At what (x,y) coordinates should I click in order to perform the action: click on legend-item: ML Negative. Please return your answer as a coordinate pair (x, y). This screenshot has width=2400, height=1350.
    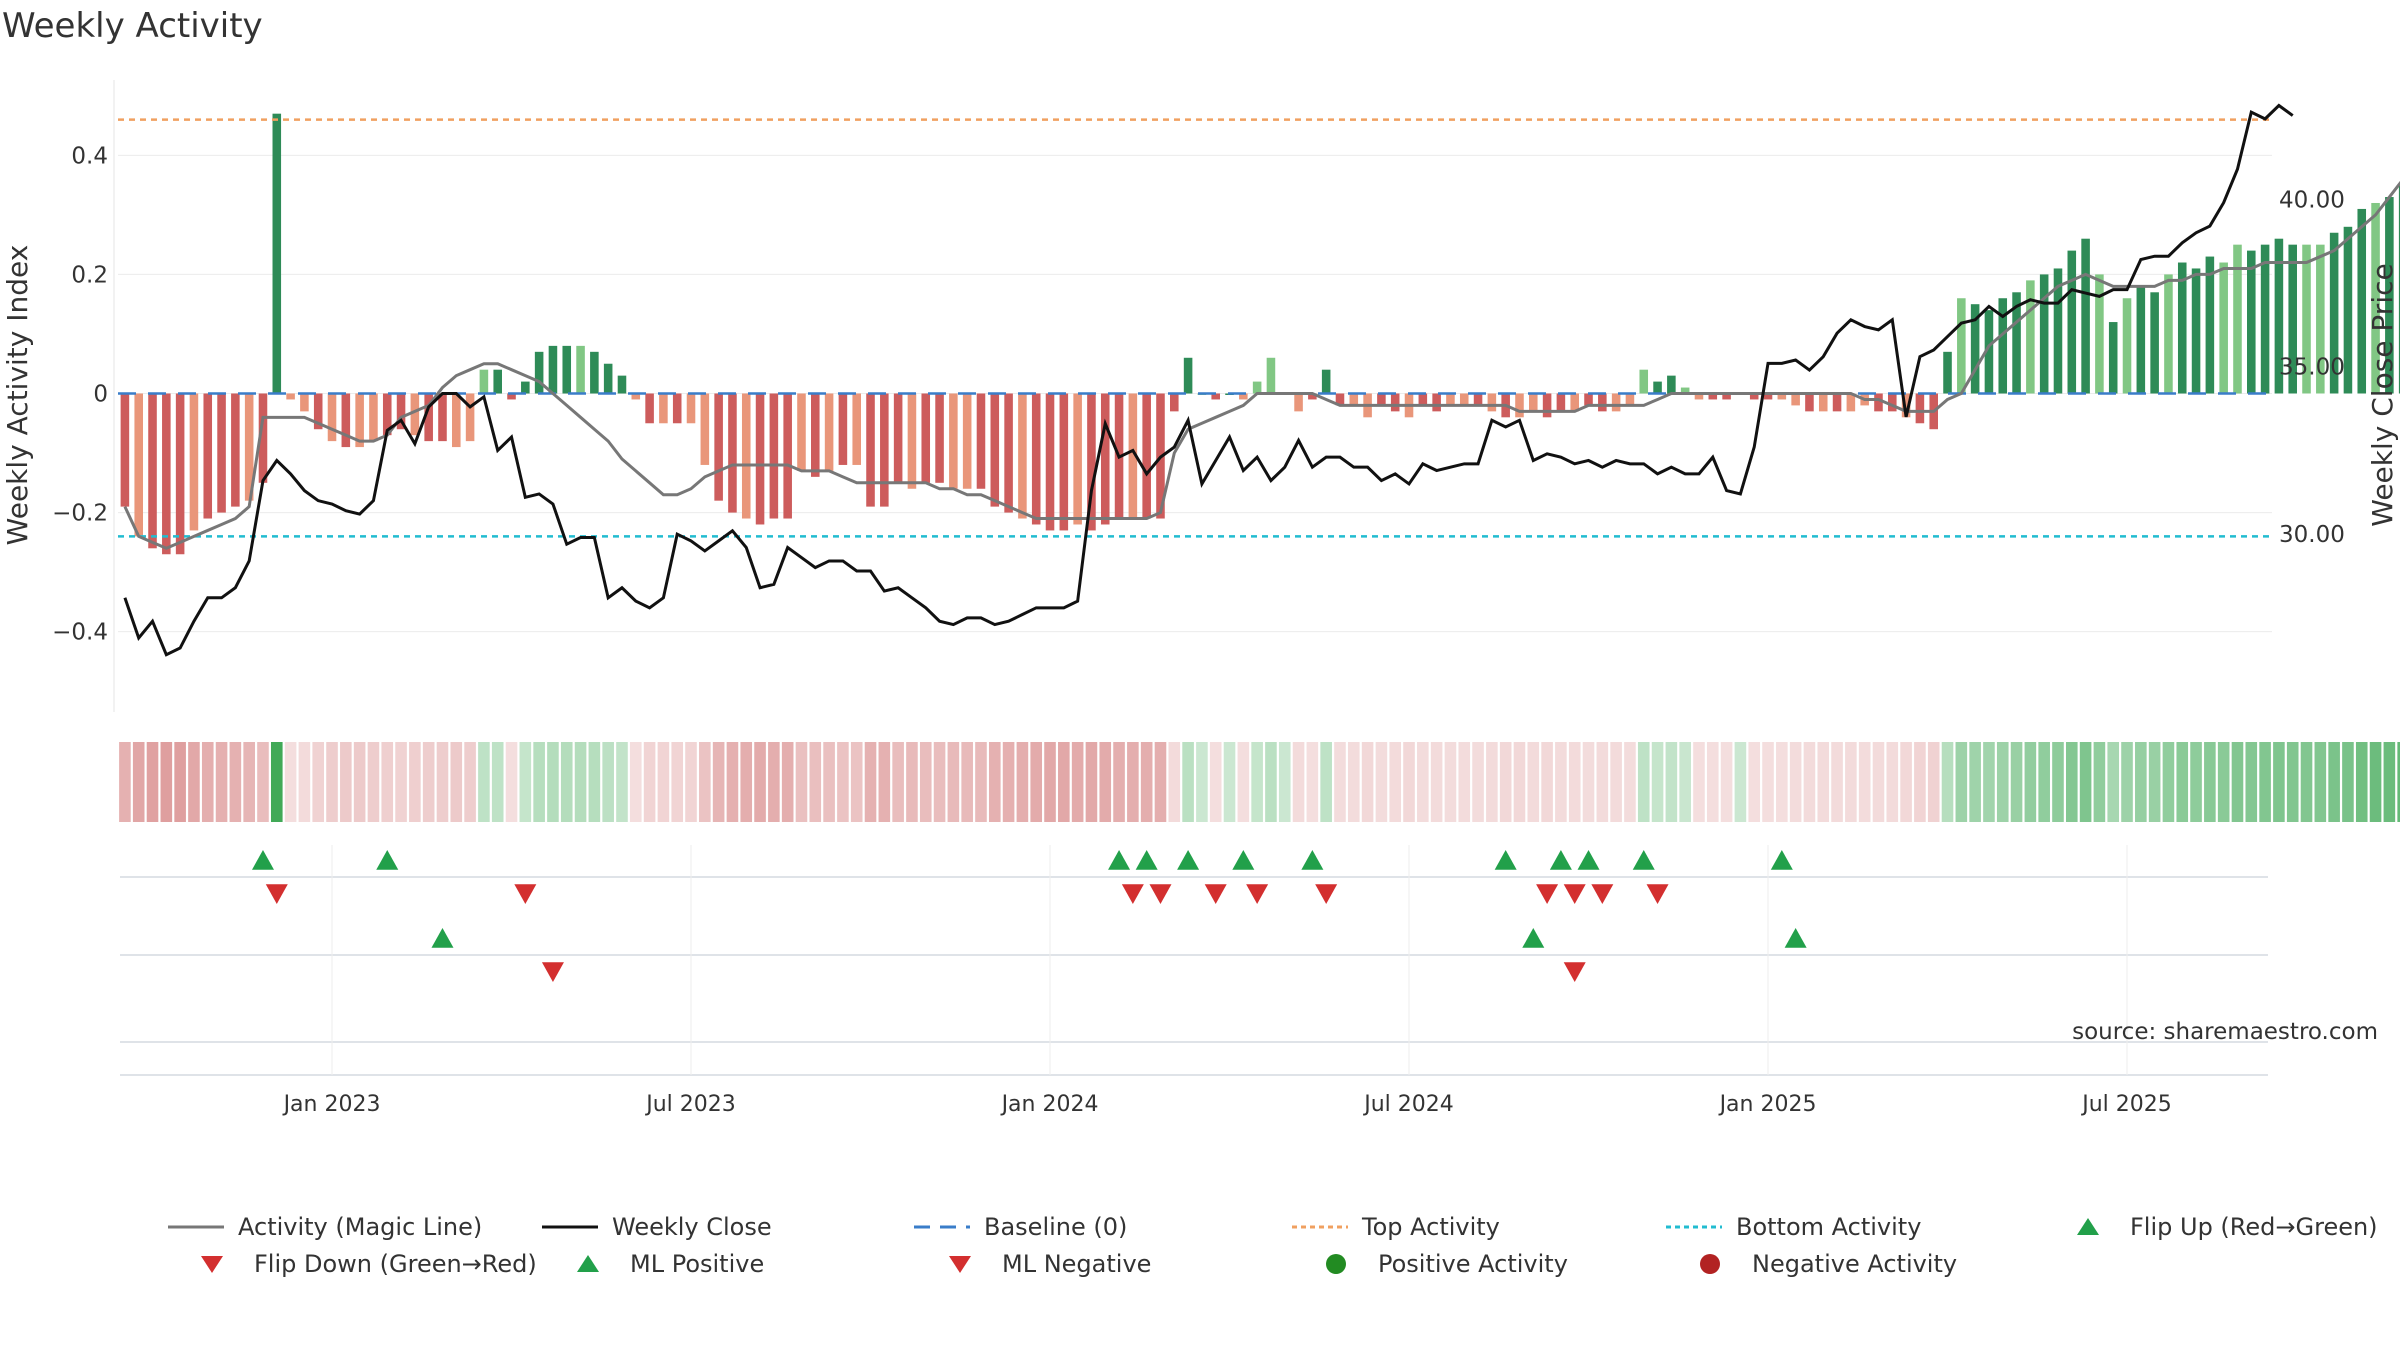
    Looking at the image, I should click on (1040, 1264).